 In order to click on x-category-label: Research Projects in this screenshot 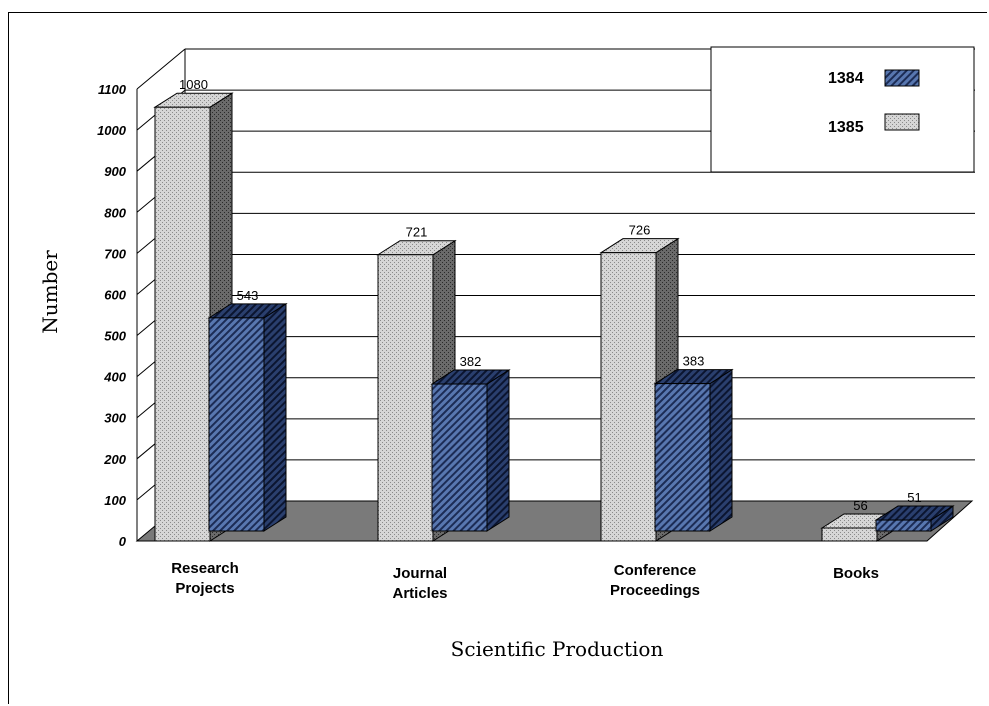, I will do `click(205, 578)`.